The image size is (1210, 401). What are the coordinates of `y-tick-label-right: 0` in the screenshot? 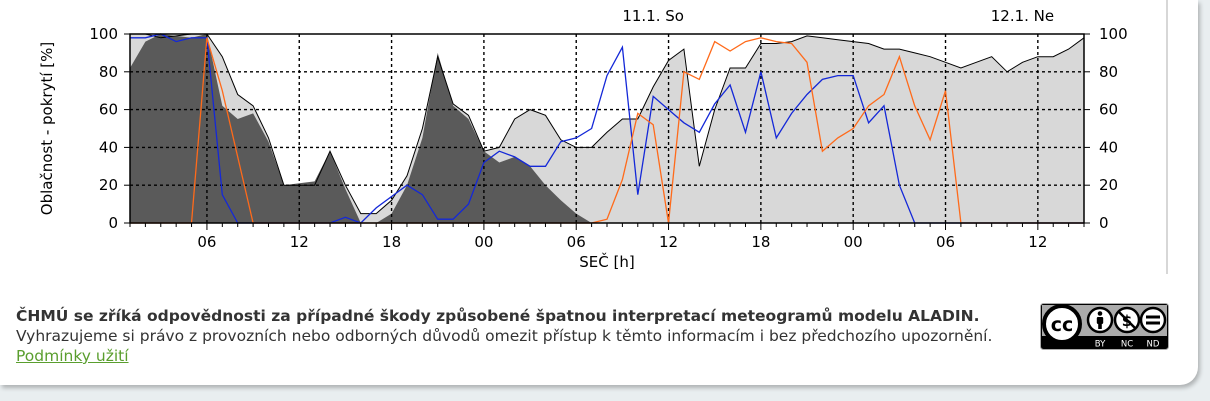 It's located at (1104, 223).